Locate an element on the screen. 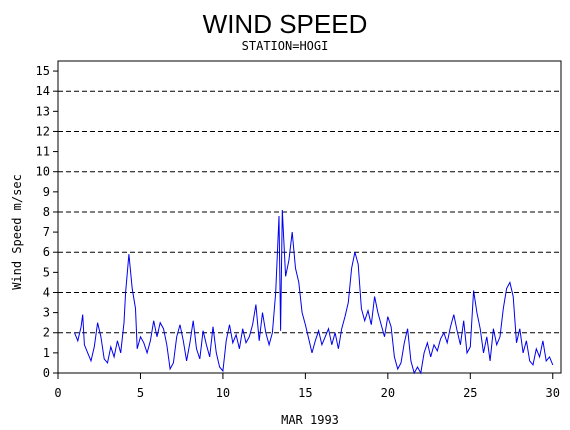 The image size is (570, 430). y-tick-label: 14 is located at coordinates (43, 91).